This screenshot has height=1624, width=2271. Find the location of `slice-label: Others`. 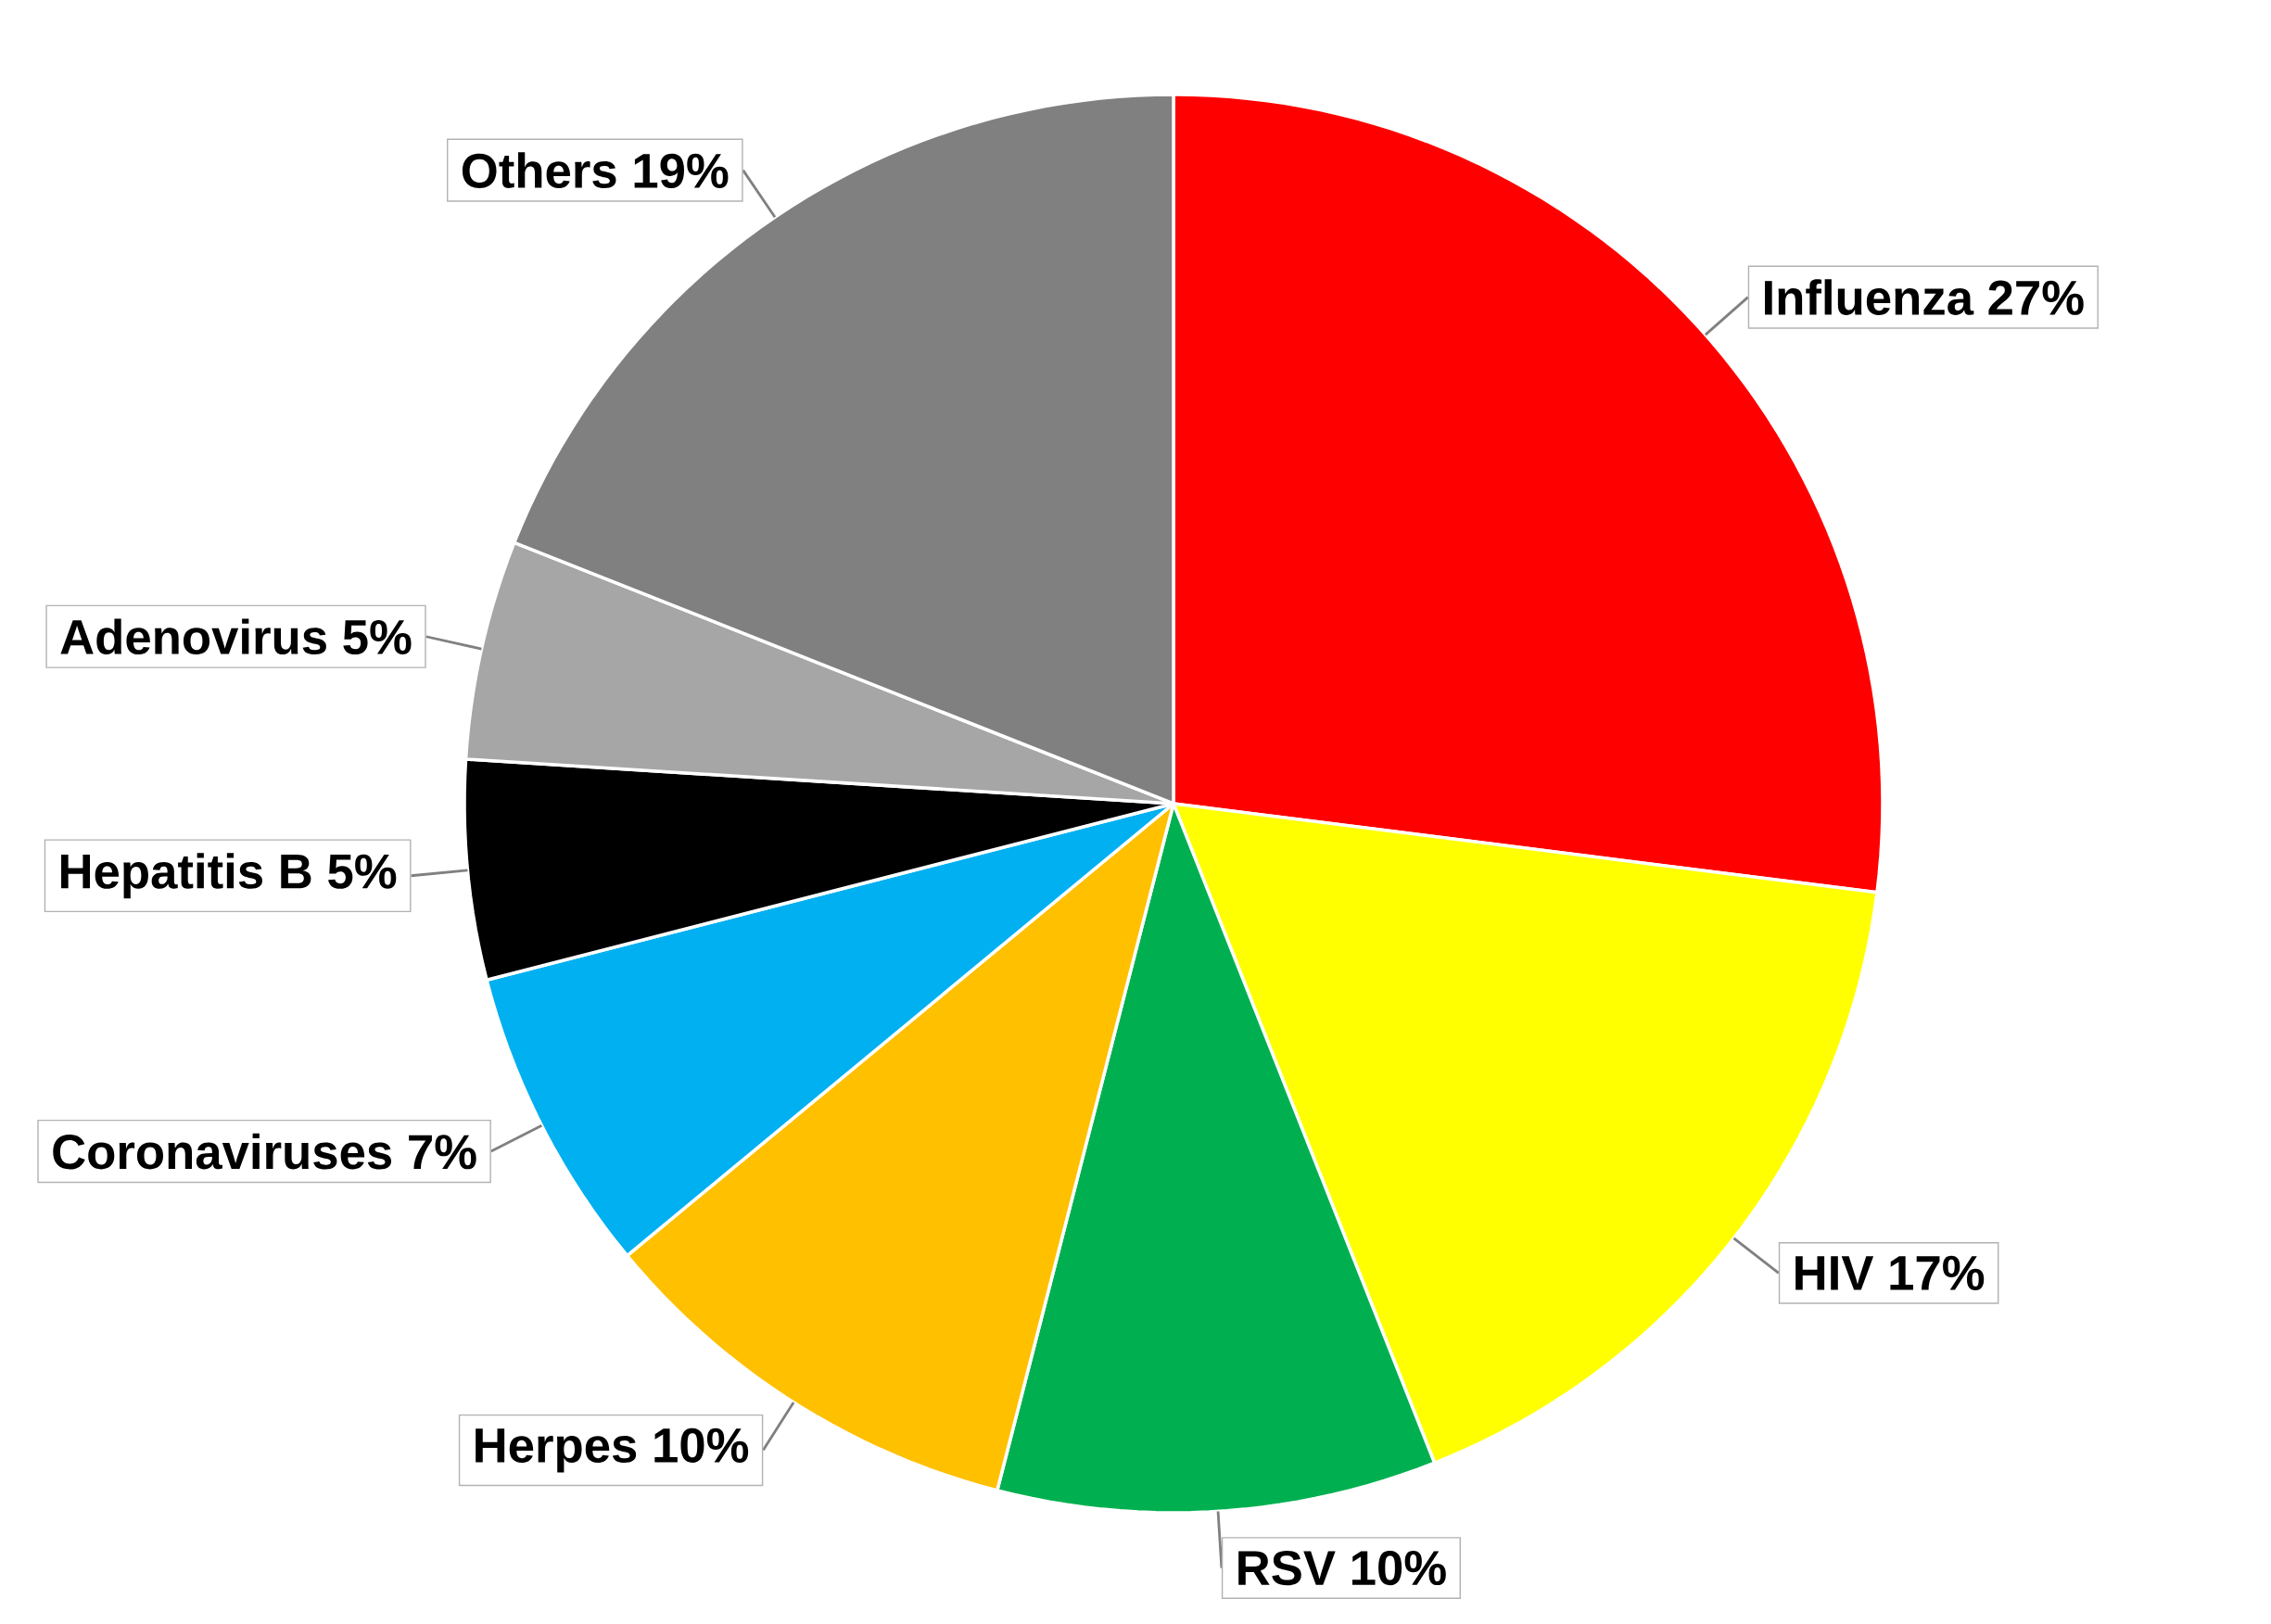

slice-label: Others is located at coordinates (539, 170).